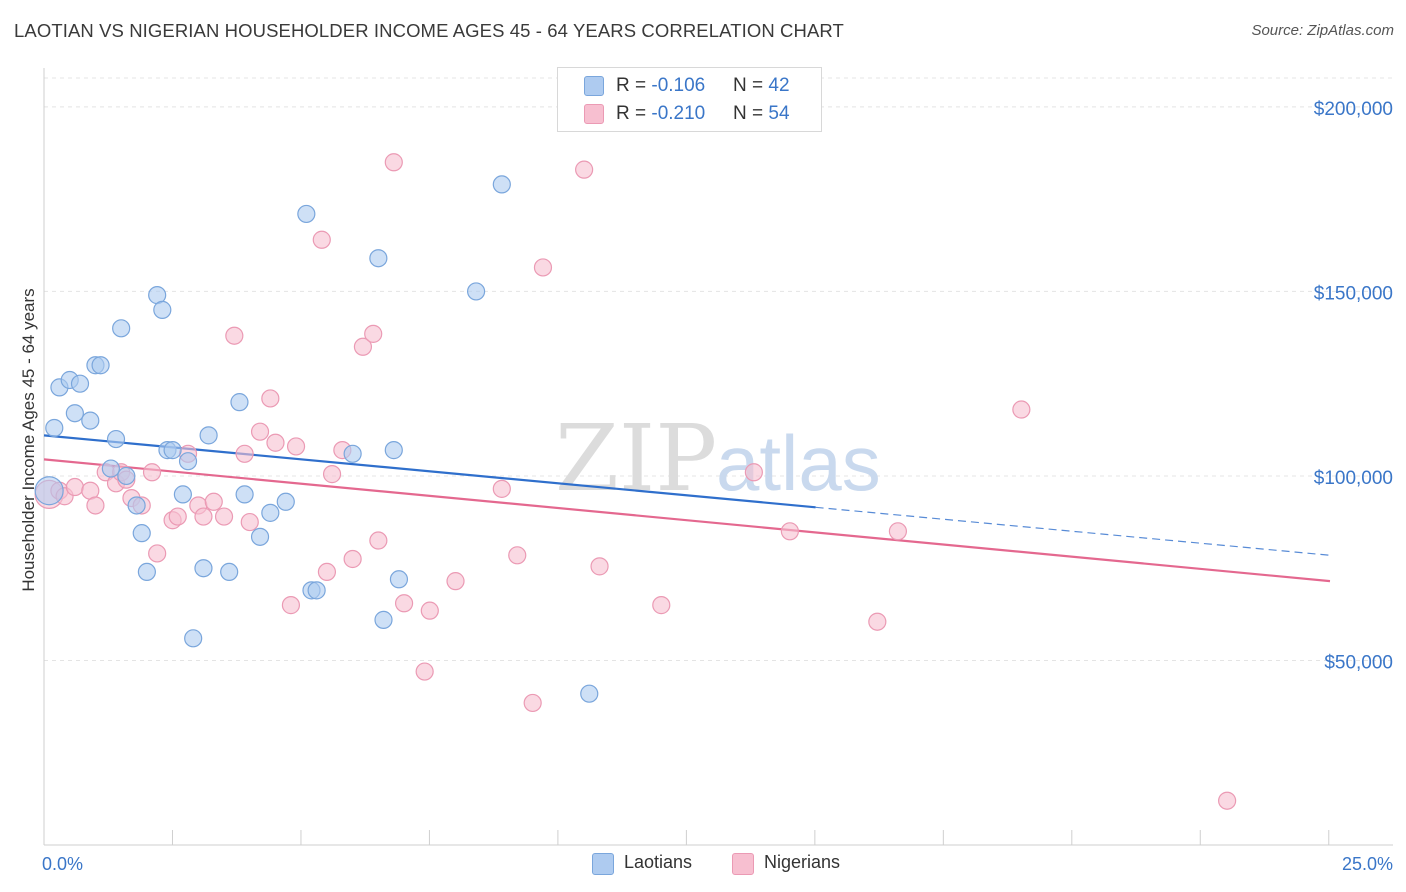  I want to click on trend-line-laotians-extension, so click(1073, 531).